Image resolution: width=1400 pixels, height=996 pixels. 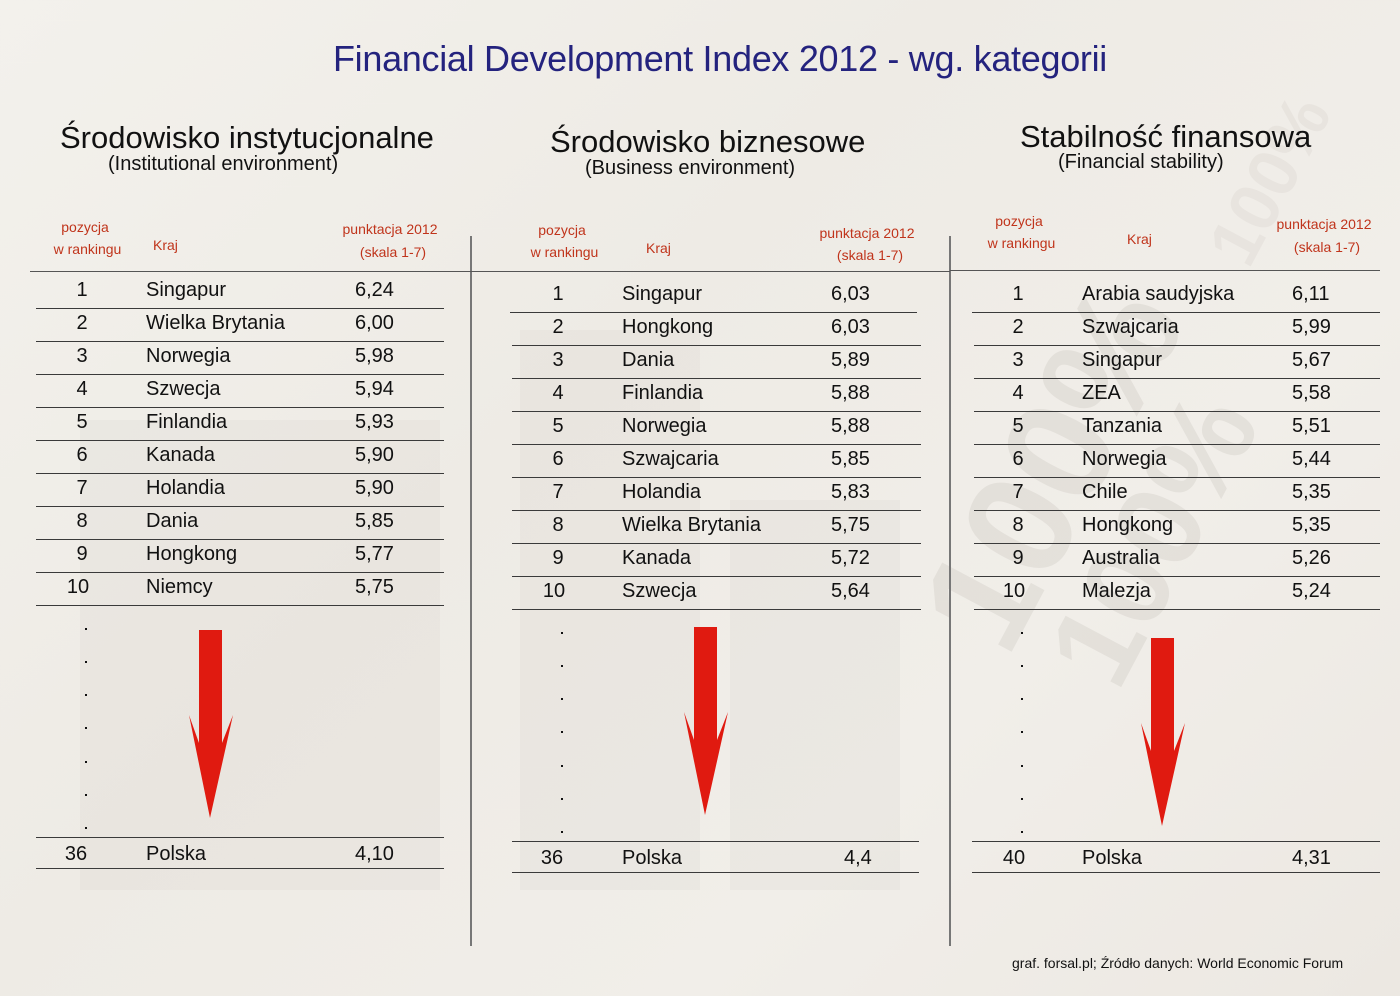 What do you see at coordinates (708, 141) in the screenshot?
I see `section-title: Środowisko biznesowe` at bounding box center [708, 141].